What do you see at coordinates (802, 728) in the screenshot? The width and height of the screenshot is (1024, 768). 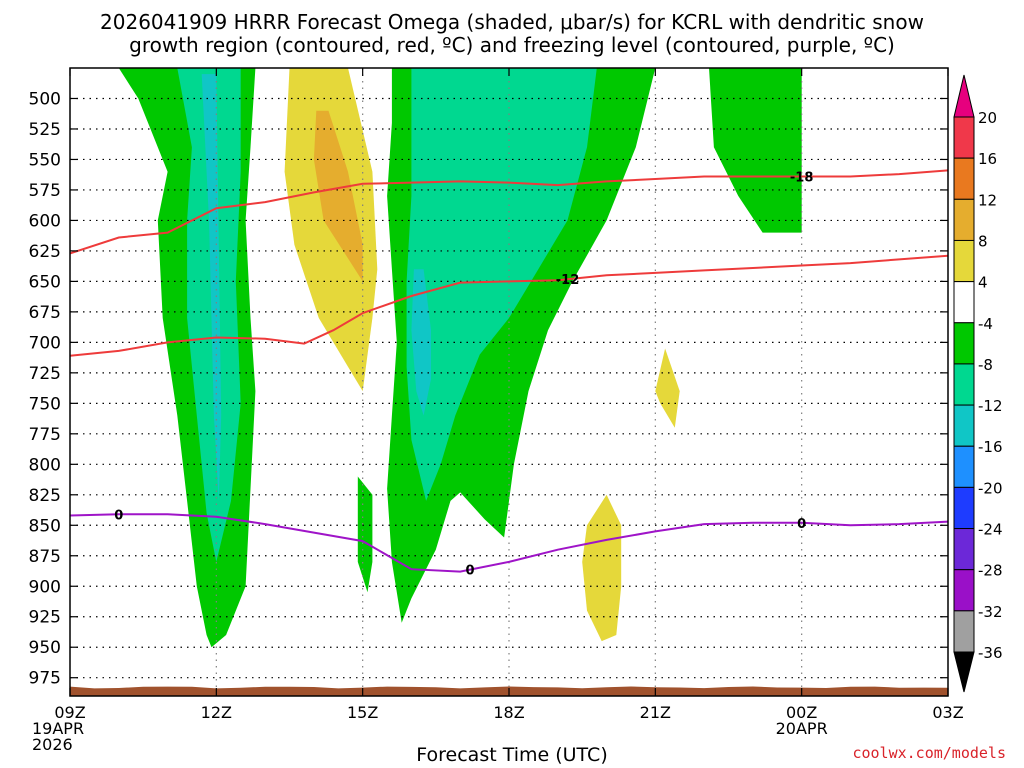 I see `x-tick-label: 20APR` at bounding box center [802, 728].